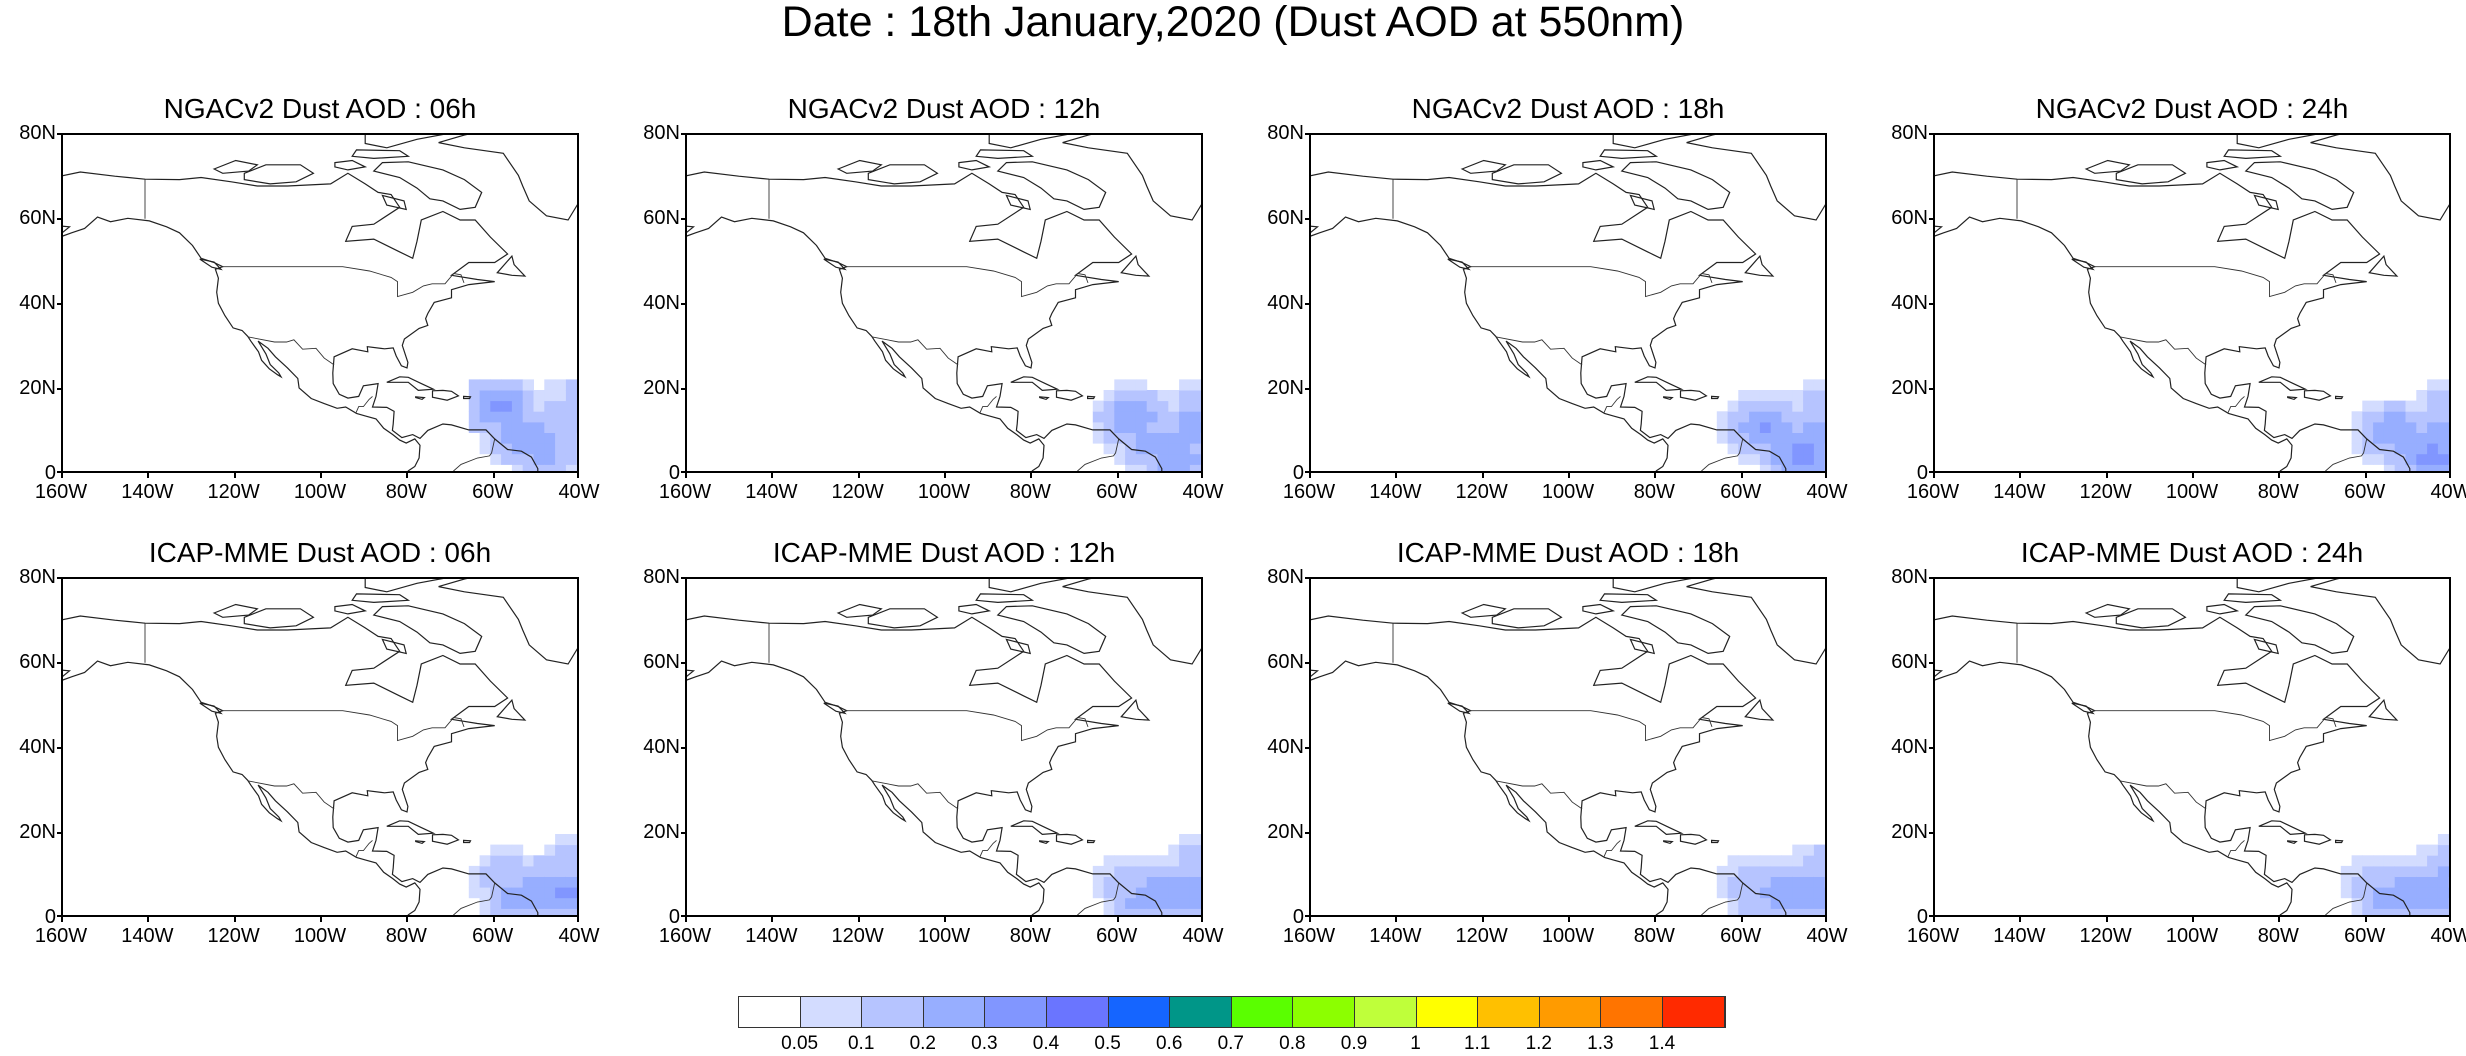 The width and height of the screenshot is (2466, 1056). Describe the element at coordinates (1654, 936) in the screenshot. I see `lon-tick-label: 80W` at that location.